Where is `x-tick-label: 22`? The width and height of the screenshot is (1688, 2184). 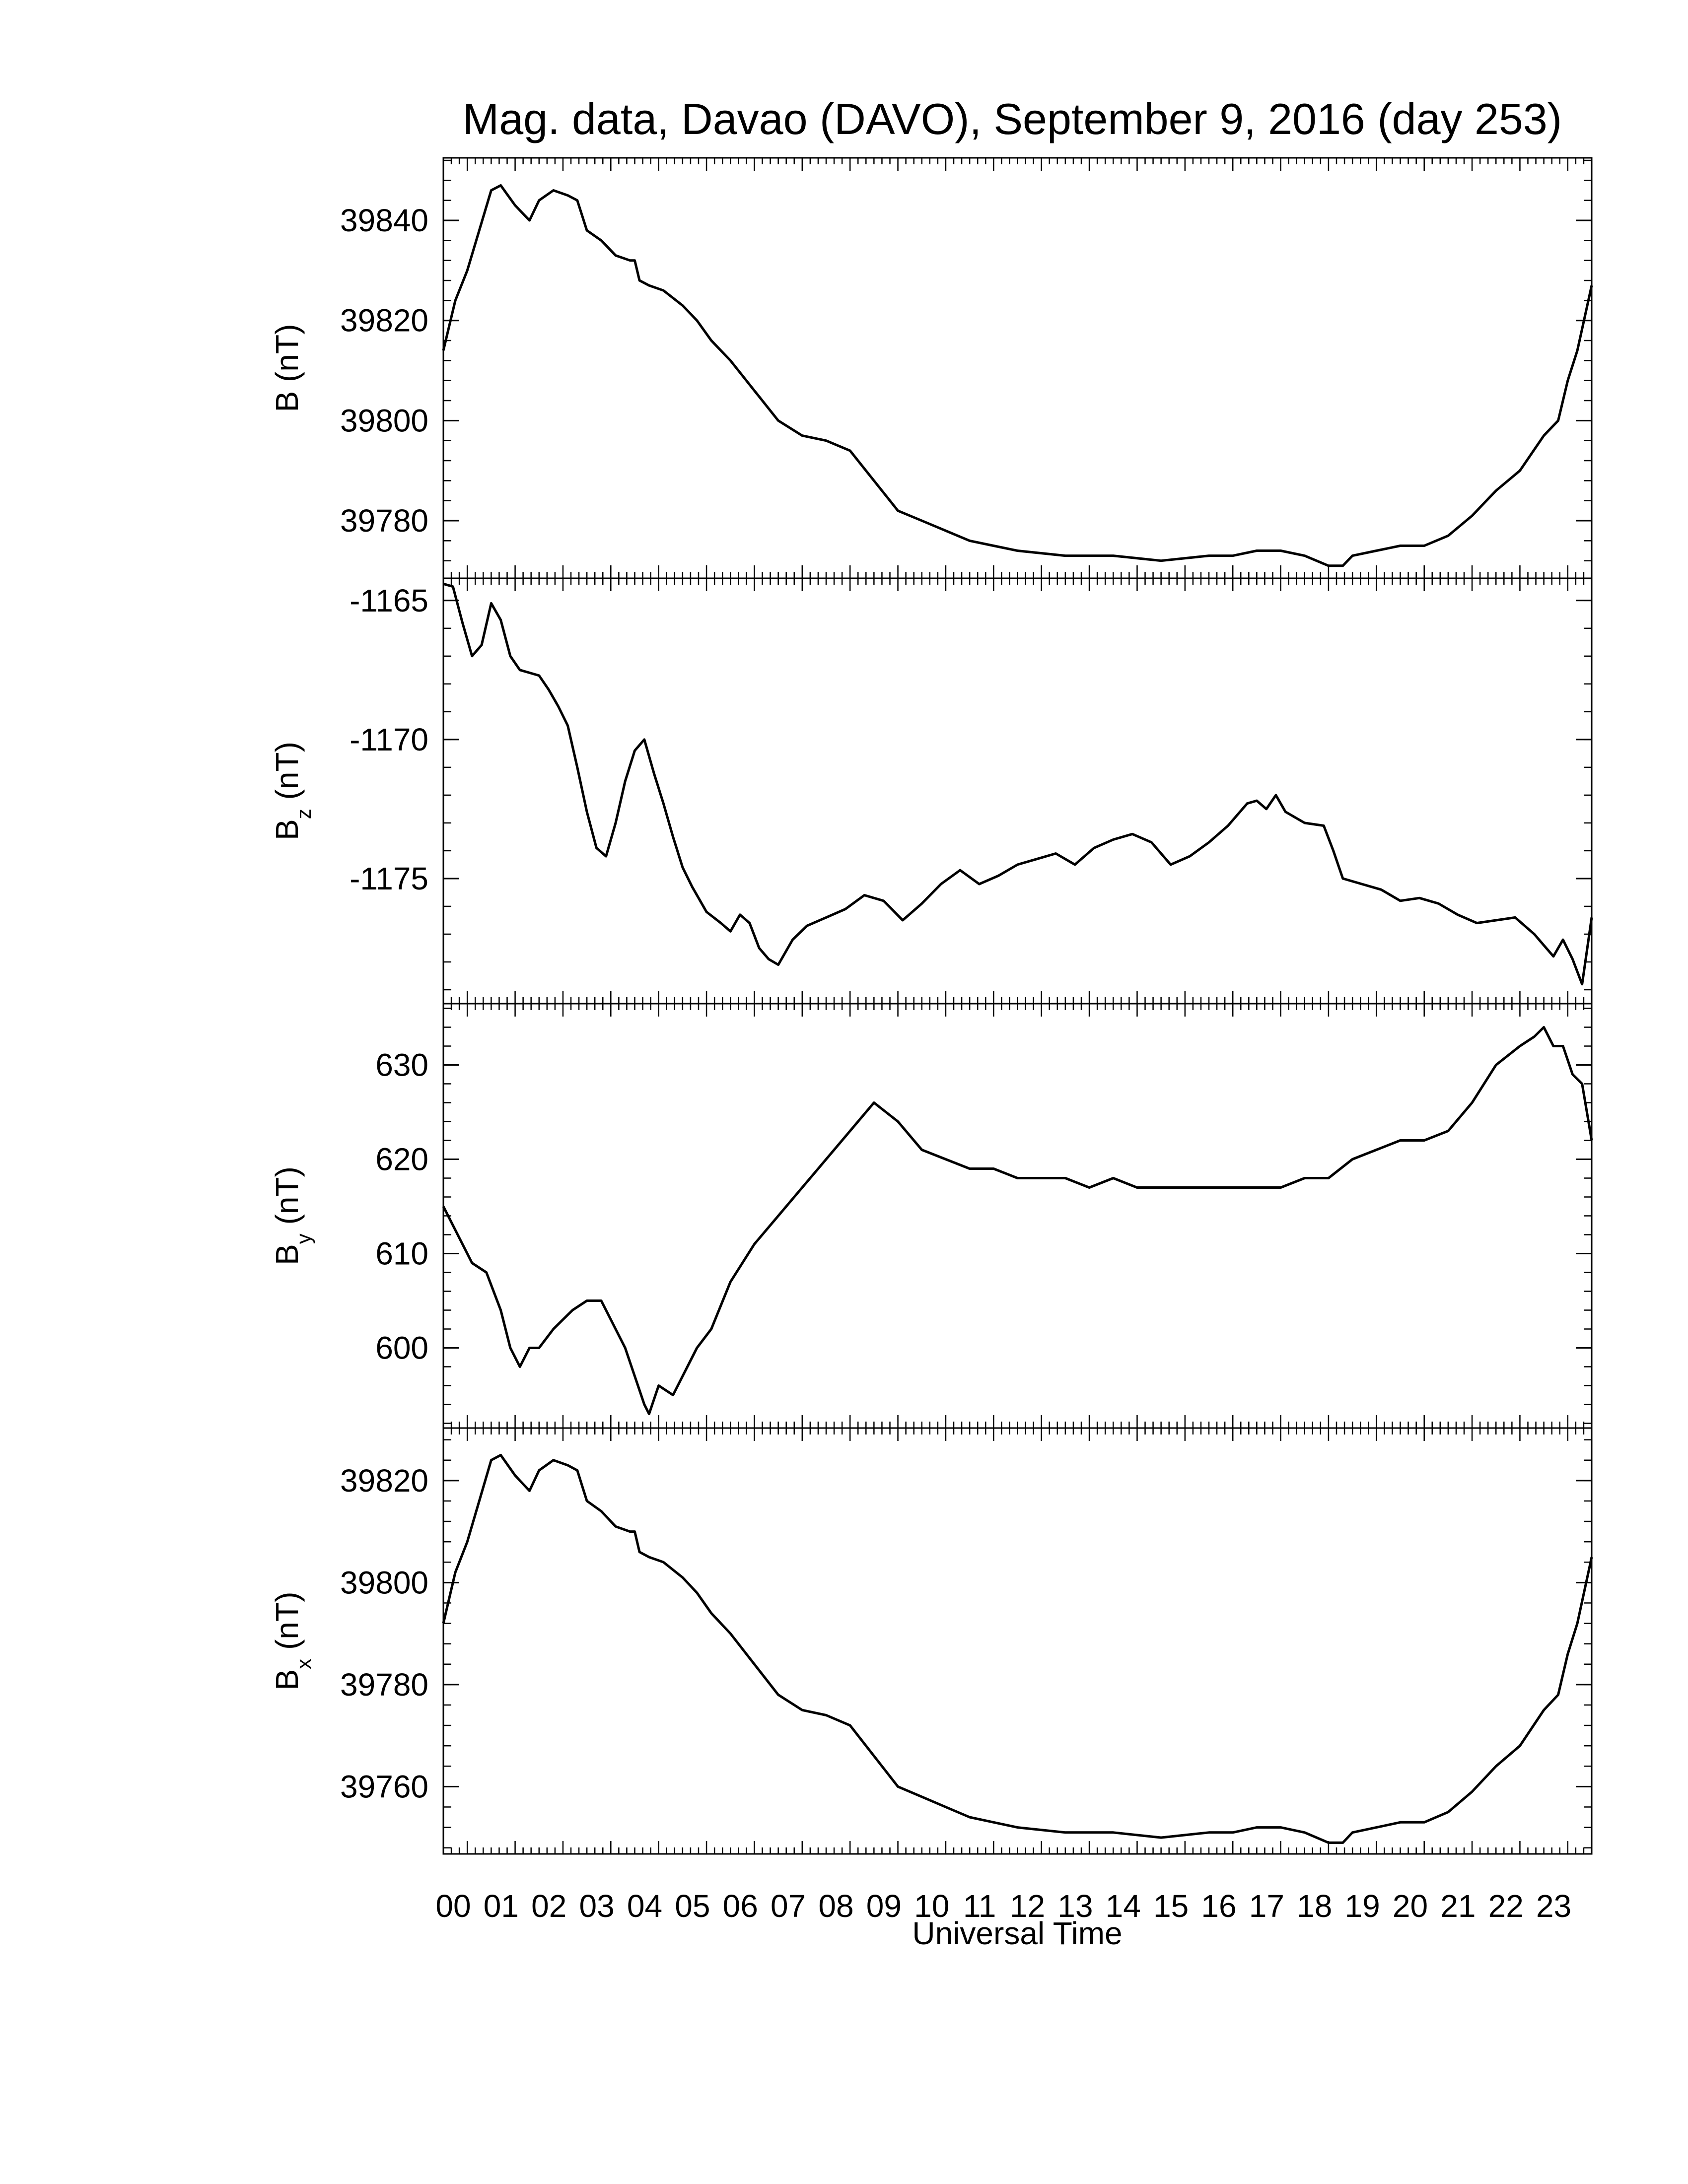
x-tick-label: 22 is located at coordinates (1506, 1906).